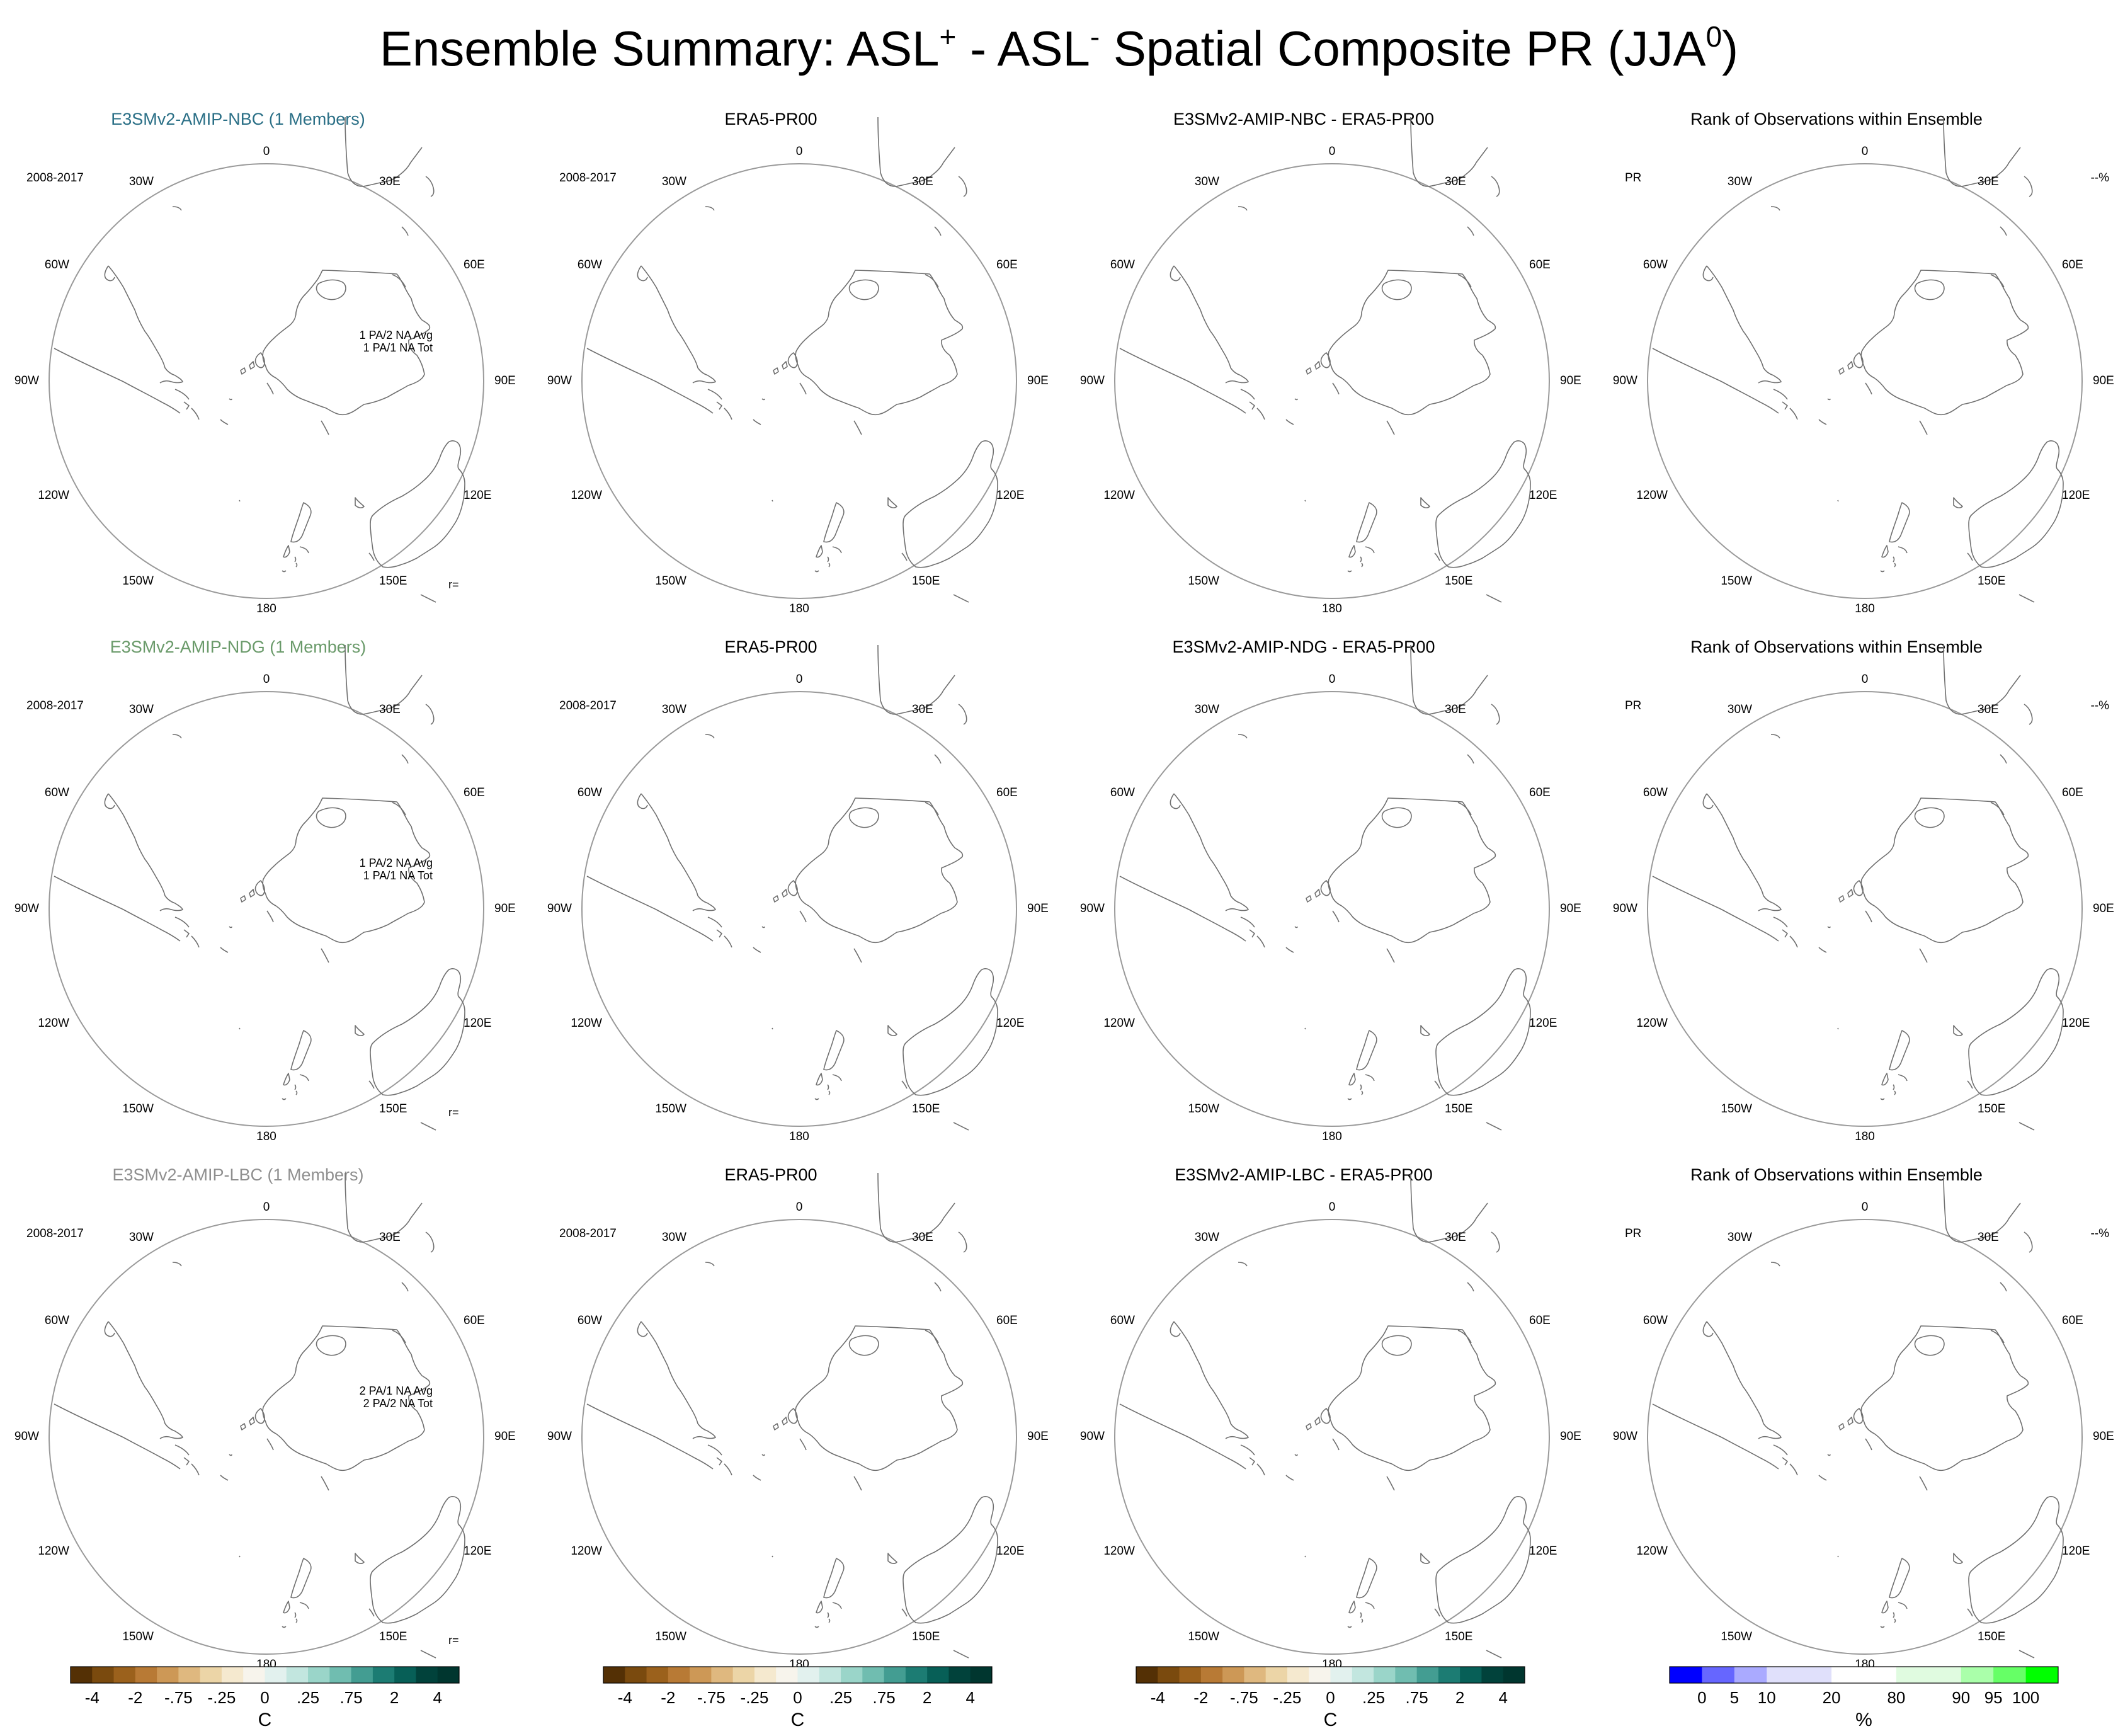 This screenshot has width=2118, height=1736. What do you see at coordinates (2099, 1233) in the screenshot?
I see `panel-percent-label: --%` at bounding box center [2099, 1233].